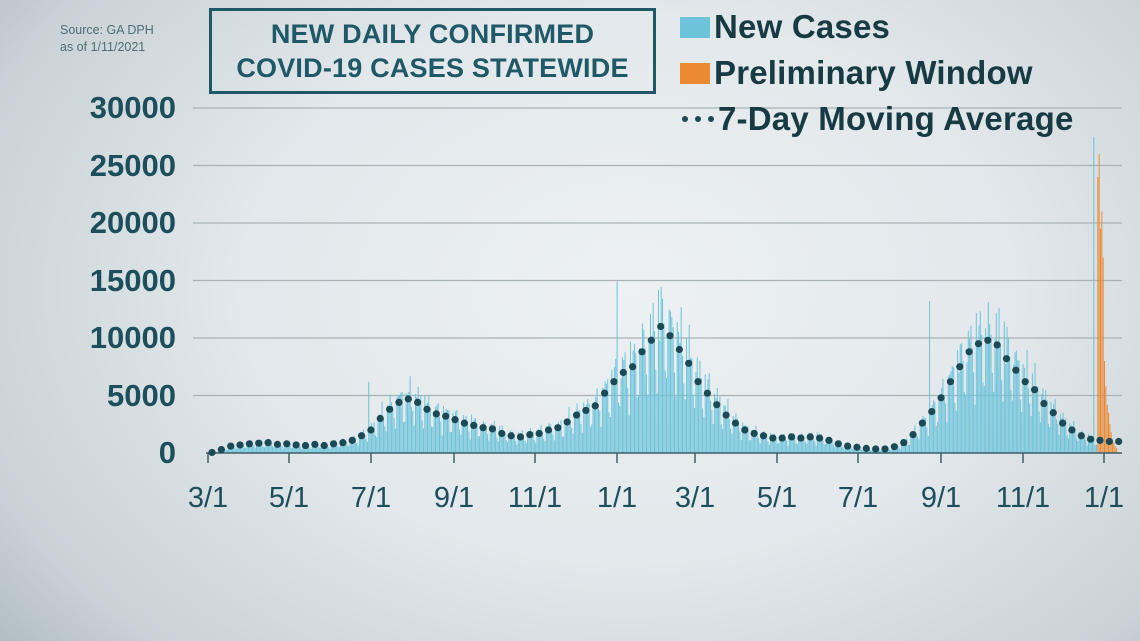 This screenshot has width=1140, height=641. I want to click on chart-title-line-2: COVID-19 CASES STATEWIDE, so click(432, 68).